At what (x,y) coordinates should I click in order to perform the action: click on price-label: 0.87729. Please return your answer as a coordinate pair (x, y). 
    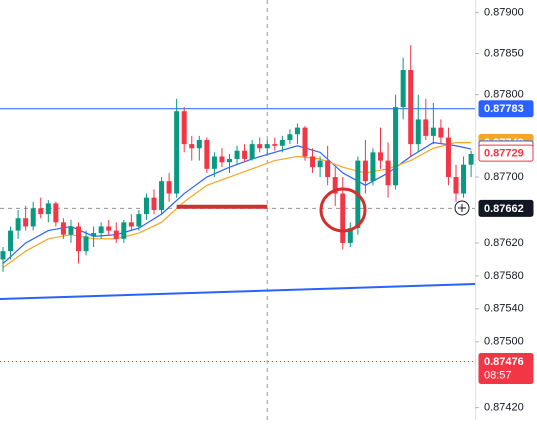
    Looking at the image, I should click on (504, 154).